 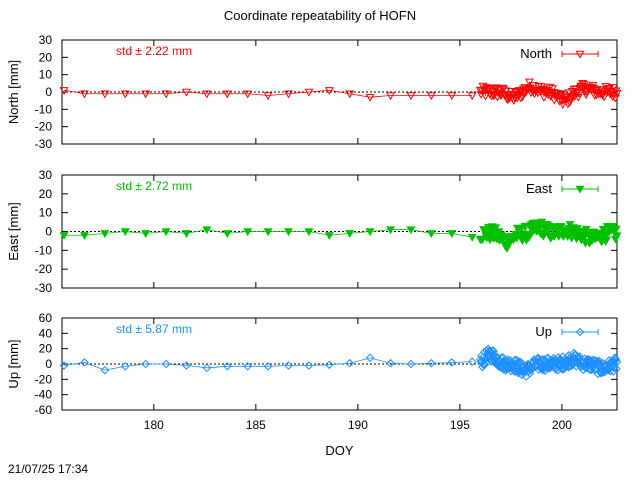 I want to click on series-line-up, so click(x=268, y=364).